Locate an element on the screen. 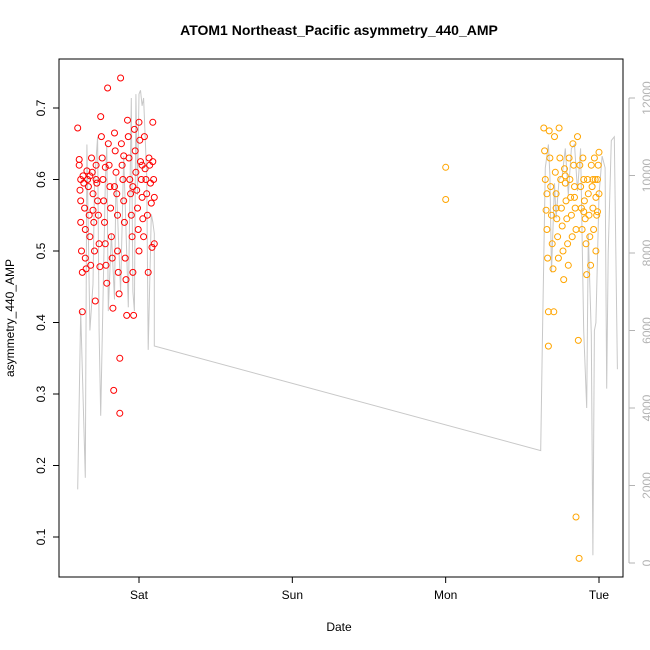  y2-axis: 0 2000 4000 6000 8000 10000 12000 is located at coordinates (639, 323).